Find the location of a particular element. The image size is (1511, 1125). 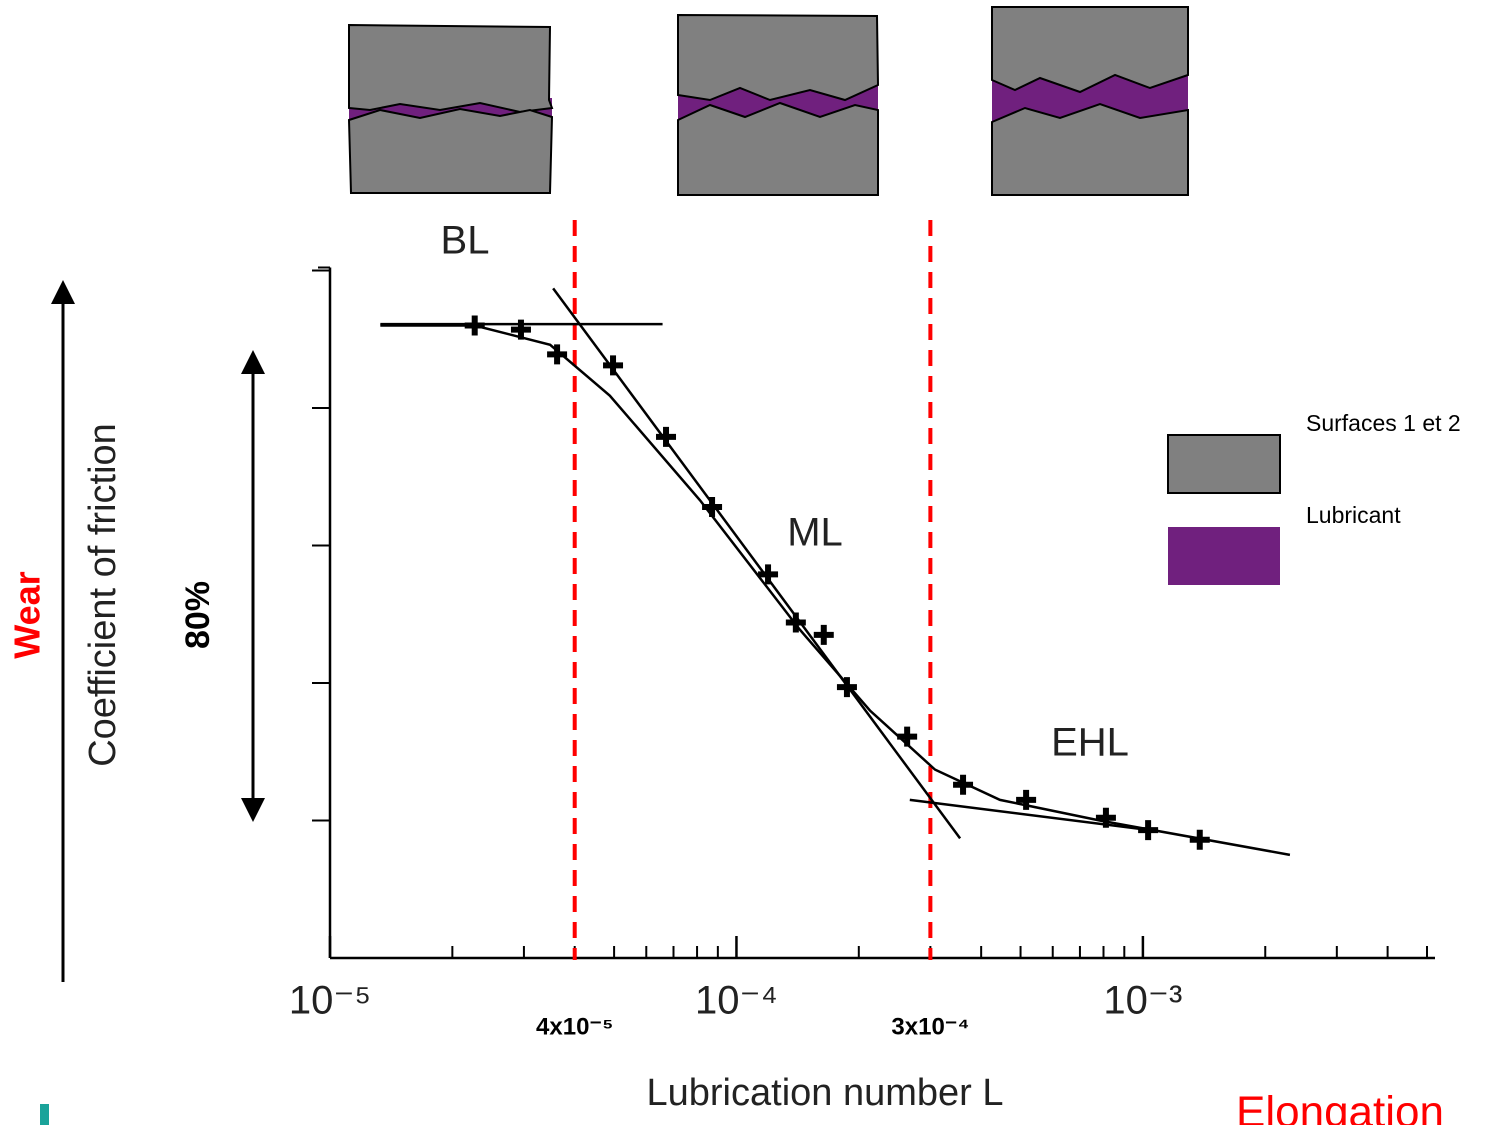

regime-label: ML is located at coordinates (815, 533).